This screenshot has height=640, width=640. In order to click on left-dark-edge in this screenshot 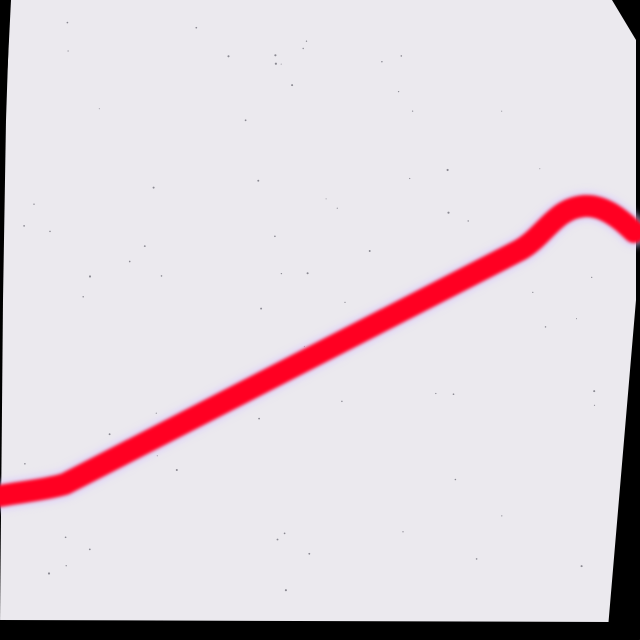, I will do `click(5, 110)`.